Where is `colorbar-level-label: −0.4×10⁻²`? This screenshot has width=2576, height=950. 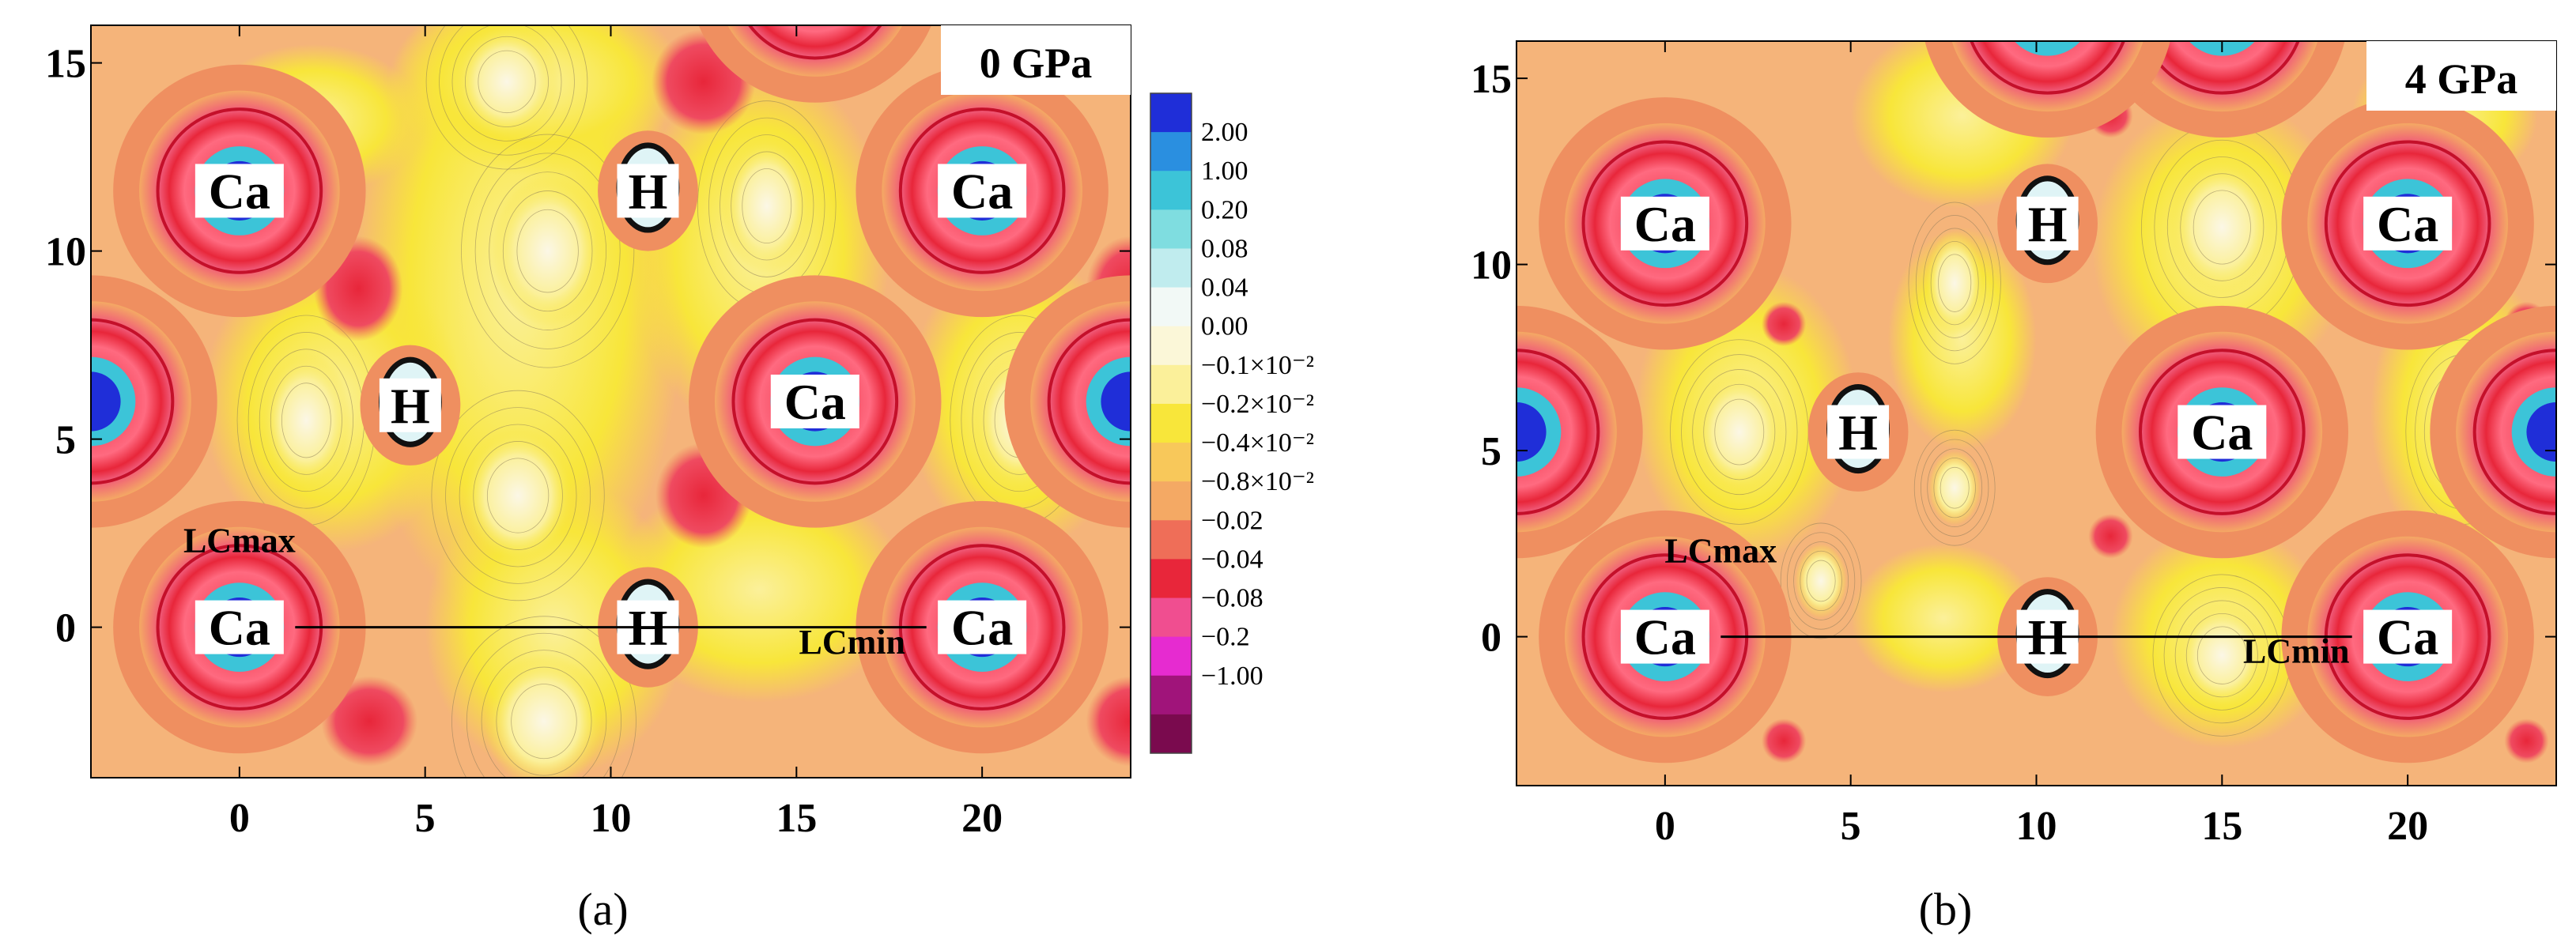 colorbar-level-label: −0.4×10⁻² is located at coordinates (1257, 443).